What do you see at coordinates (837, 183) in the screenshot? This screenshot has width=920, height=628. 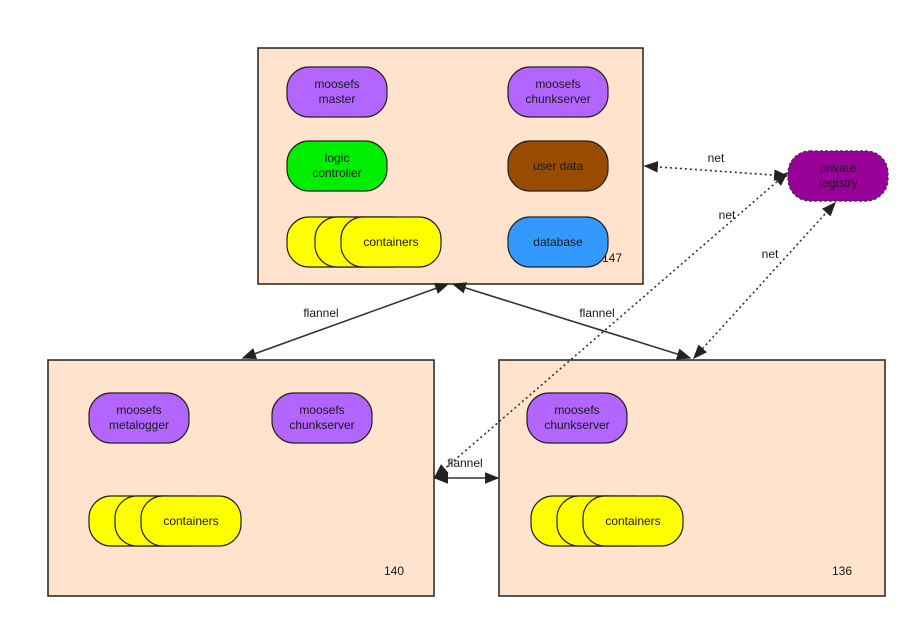 I see `node-registry-line2: registry` at bounding box center [837, 183].